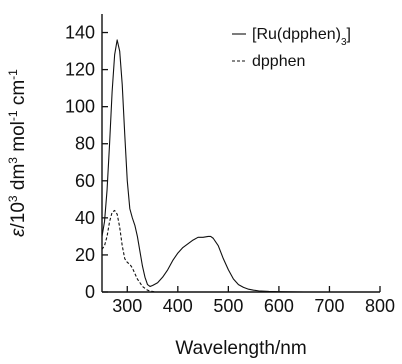  Describe the element at coordinates (278, 61) in the screenshot. I see `legend-label: dpphen` at that location.